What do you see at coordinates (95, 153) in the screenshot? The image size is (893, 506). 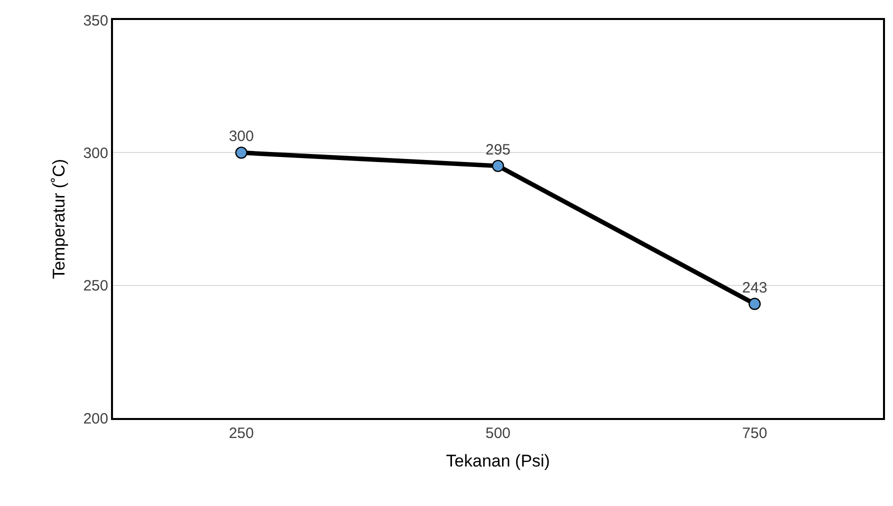 I see `y-tick-label: 300` at bounding box center [95, 153].